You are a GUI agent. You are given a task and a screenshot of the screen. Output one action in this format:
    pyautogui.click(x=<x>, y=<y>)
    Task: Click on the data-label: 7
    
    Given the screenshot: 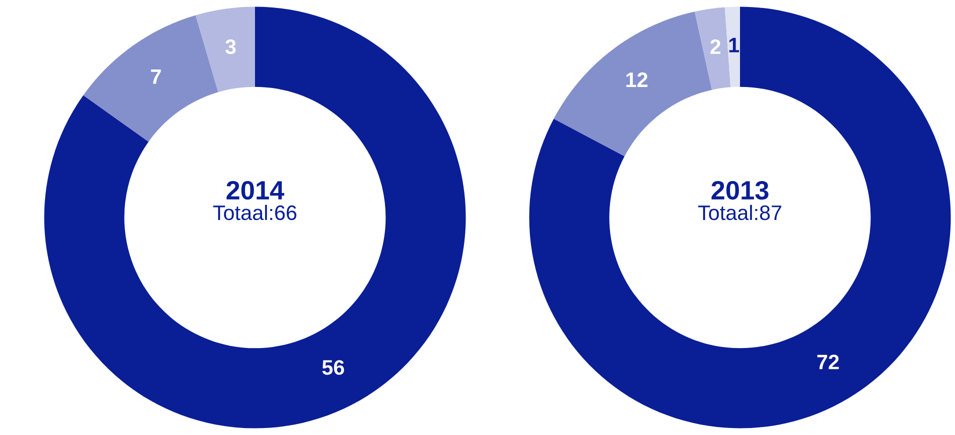 What is the action you would take?
    pyautogui.click(x=156, y=76)
    